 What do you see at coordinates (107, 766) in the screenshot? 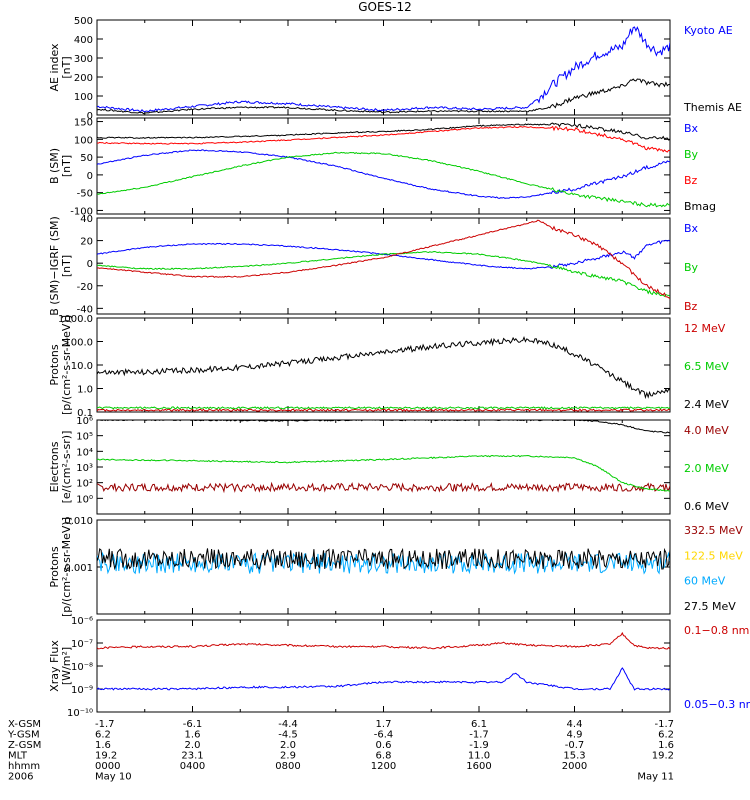
I see `ephemeris-value: 0000` at bounding box center [107, 766].